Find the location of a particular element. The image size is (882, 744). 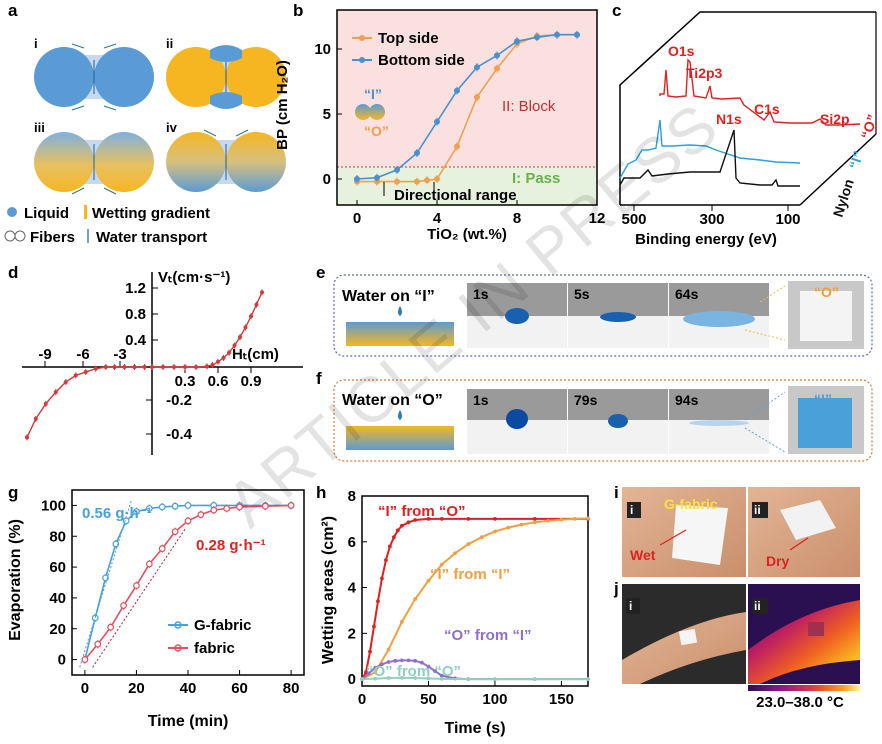

gradient-legend-icon is located at coordinates (85, 212).